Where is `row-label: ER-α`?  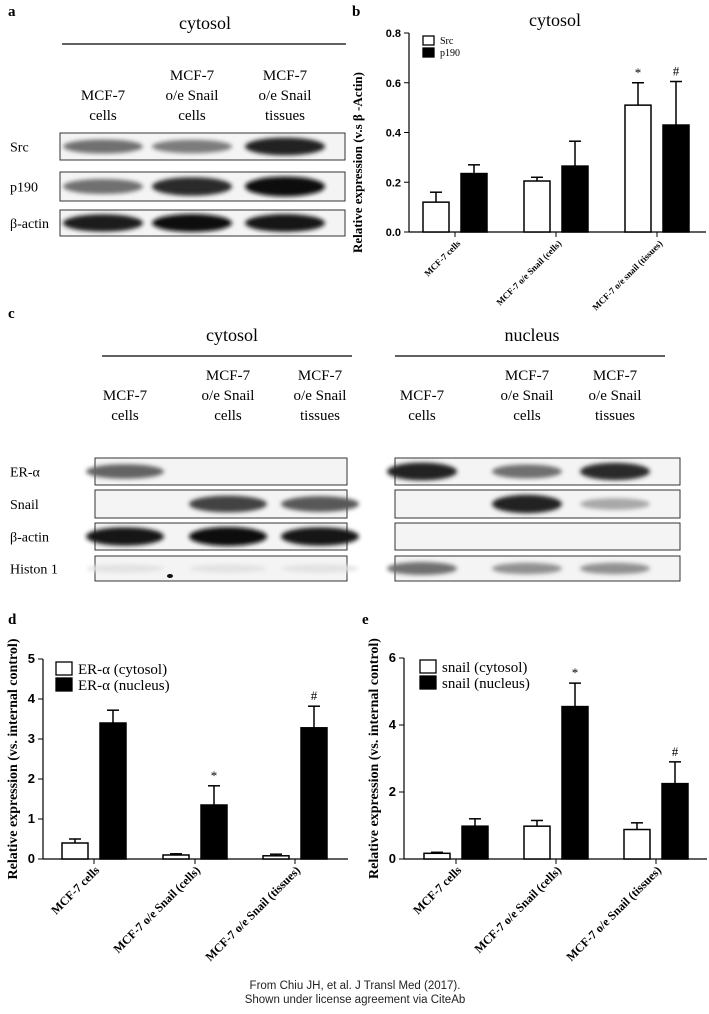 row-label: ER-α is located at coordinates (25, 473).